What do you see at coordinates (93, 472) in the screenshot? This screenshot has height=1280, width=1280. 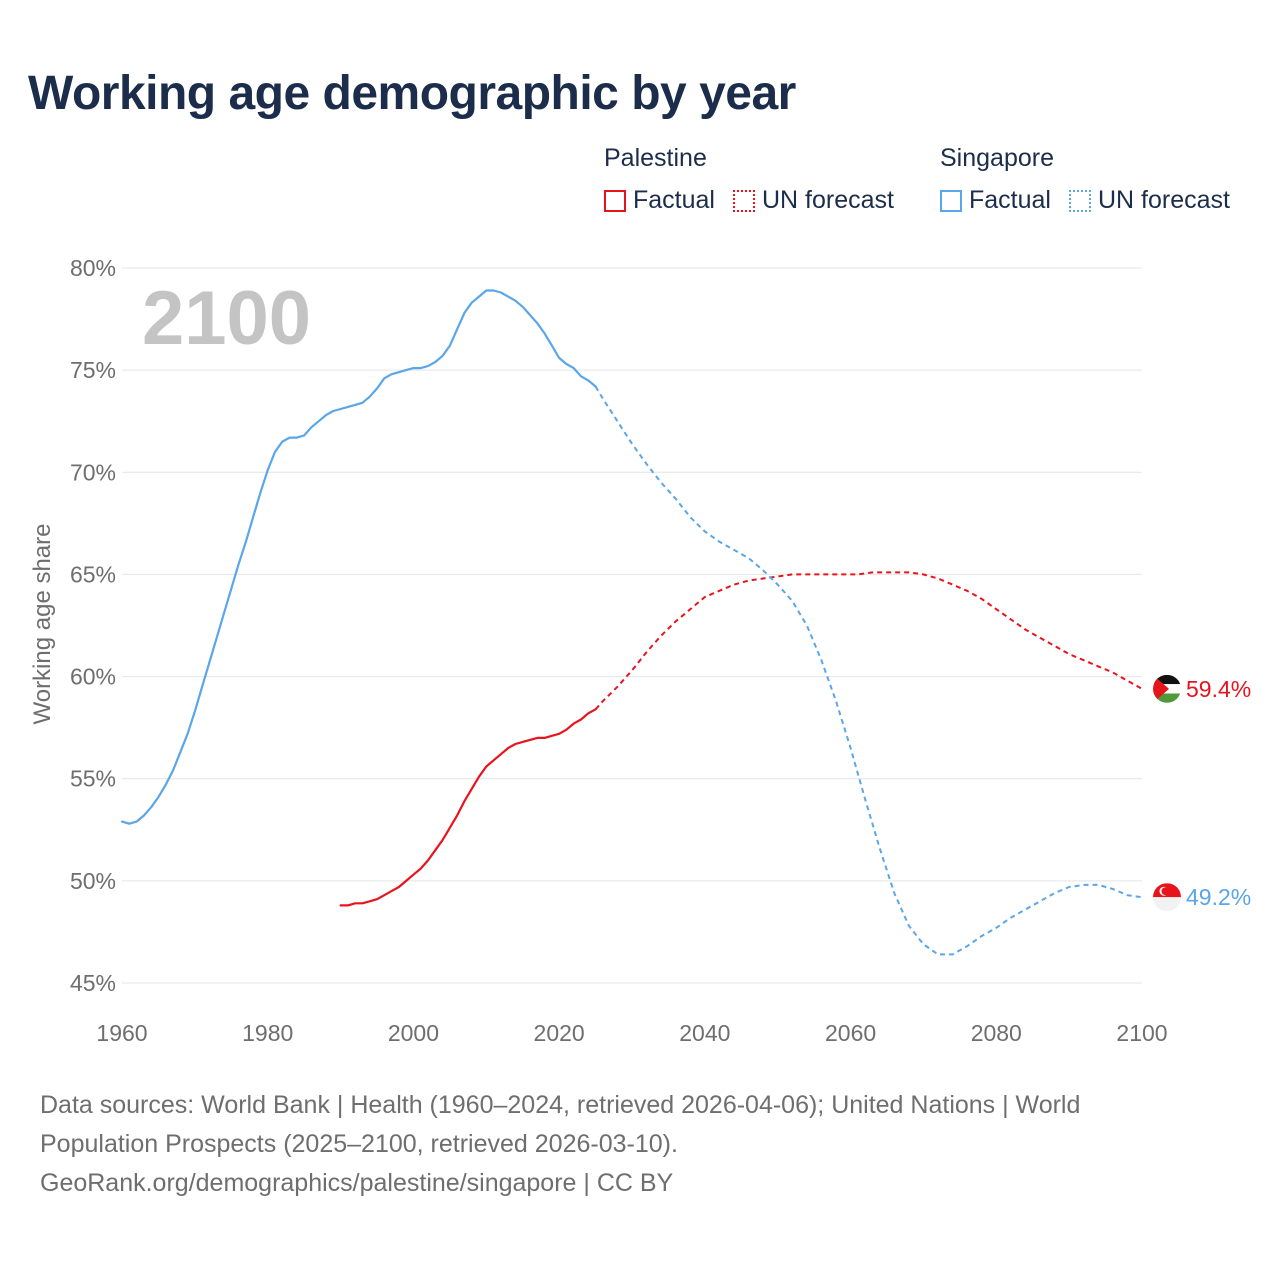 I see `y-tick-label: 70%` at bounding box center [93, 472].